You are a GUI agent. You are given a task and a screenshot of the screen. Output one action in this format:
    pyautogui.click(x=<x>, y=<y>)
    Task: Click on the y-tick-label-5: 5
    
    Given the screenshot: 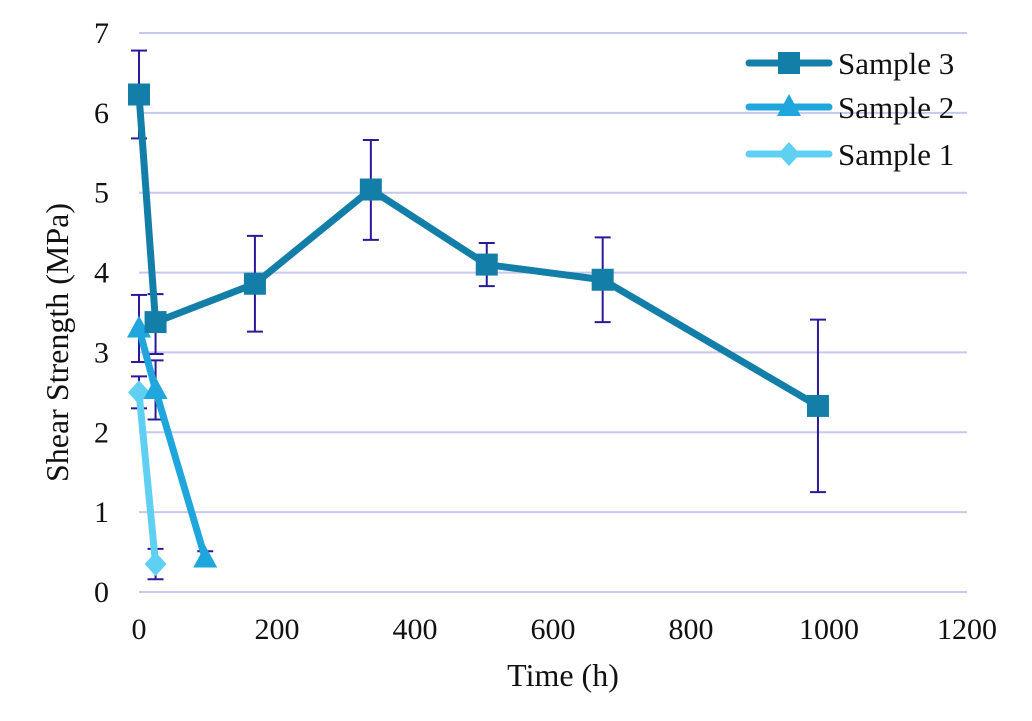 What is the action you would take?
    pyautogui.click(x=101, y=193)
    